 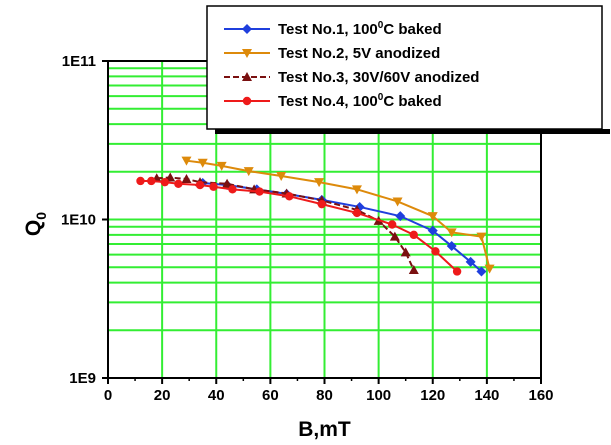 What do you see at coordinates (359, 53) in the screenshot?
I see `legend-label: Test No.2, 5V anodized` at bounding box center [359, 53].